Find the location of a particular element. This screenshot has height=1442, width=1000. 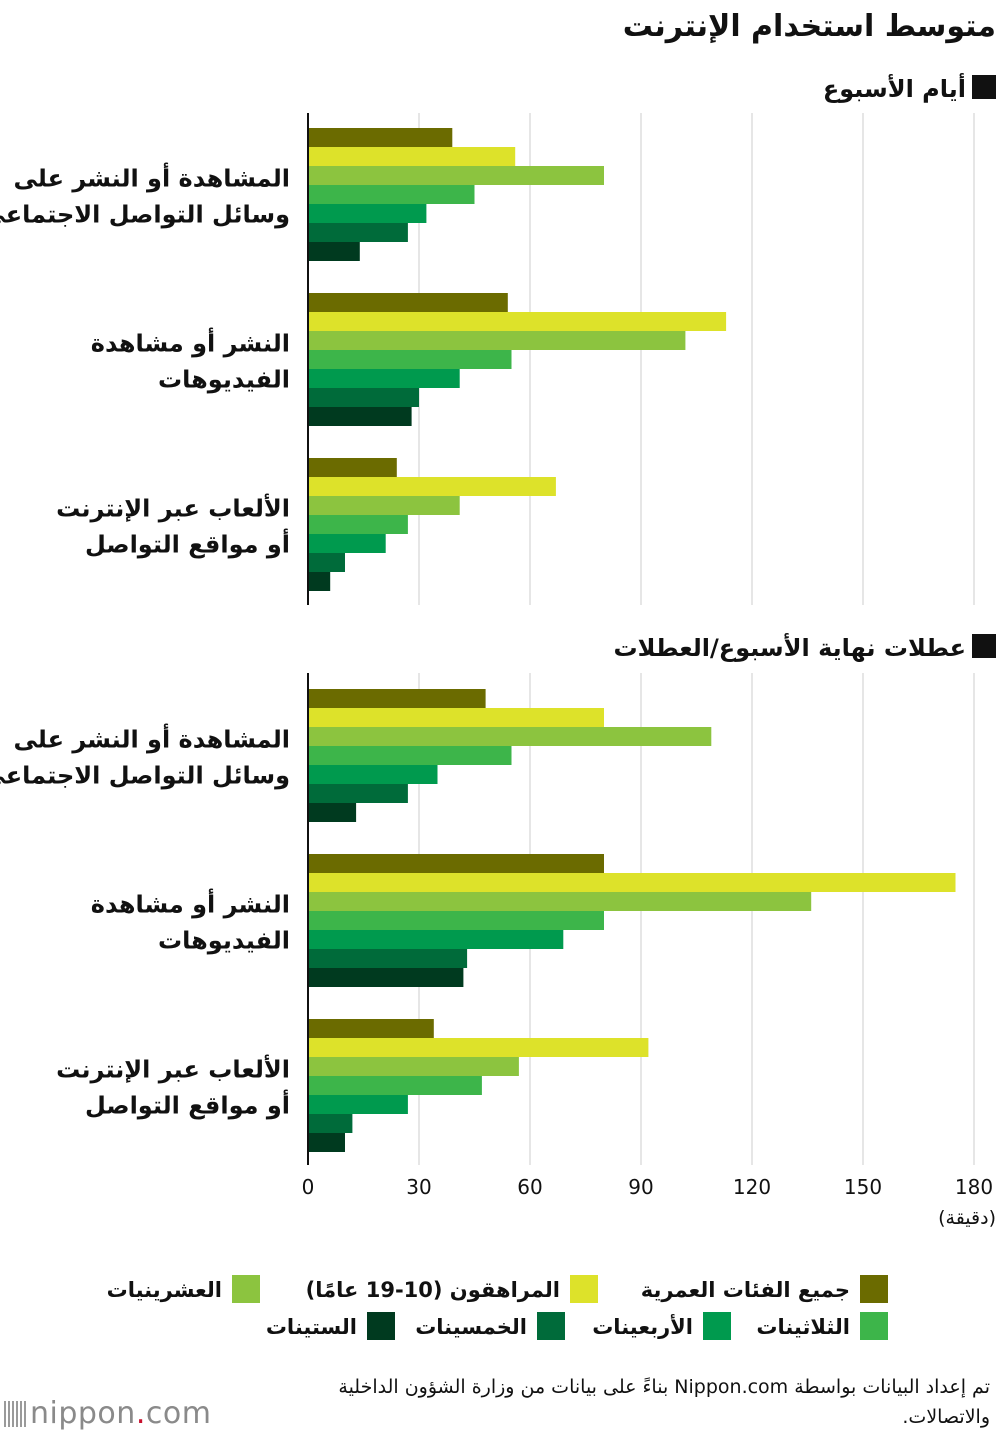

legend-label: الثلاثينات is located at coordinates (803, 1327).